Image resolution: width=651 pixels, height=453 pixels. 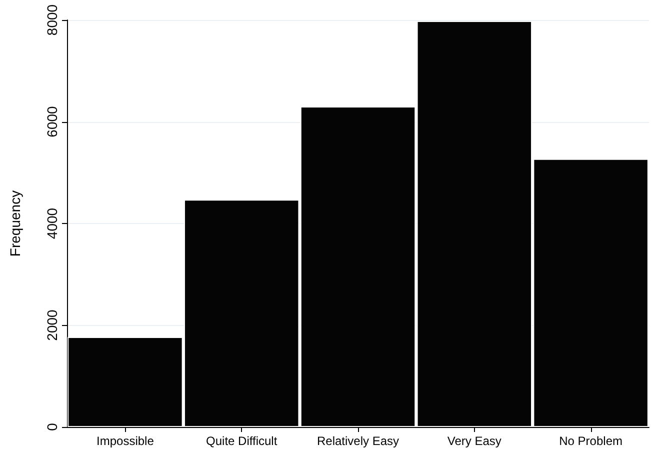 I want to click on y-tick-label: 0, so click(x=52, y=426).